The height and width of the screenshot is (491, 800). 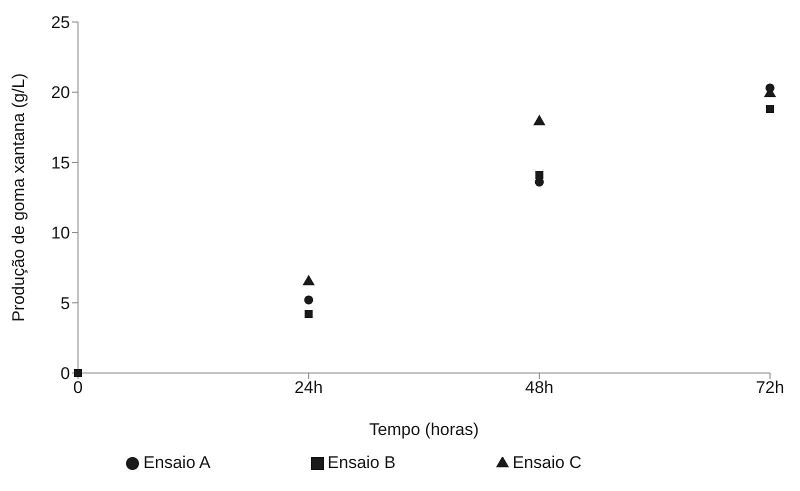 I want to click on legend-label: Ensaio A, so click(x=177, y=462).